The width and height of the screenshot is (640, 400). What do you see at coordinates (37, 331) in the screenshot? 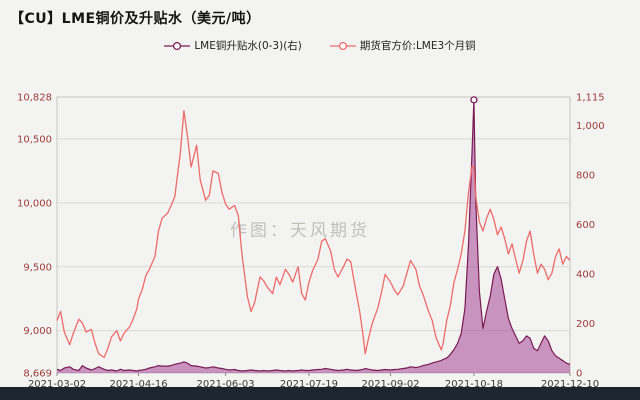
I see `y-axis-left-tick-label: 9,000` at bounding box center [37, 331].